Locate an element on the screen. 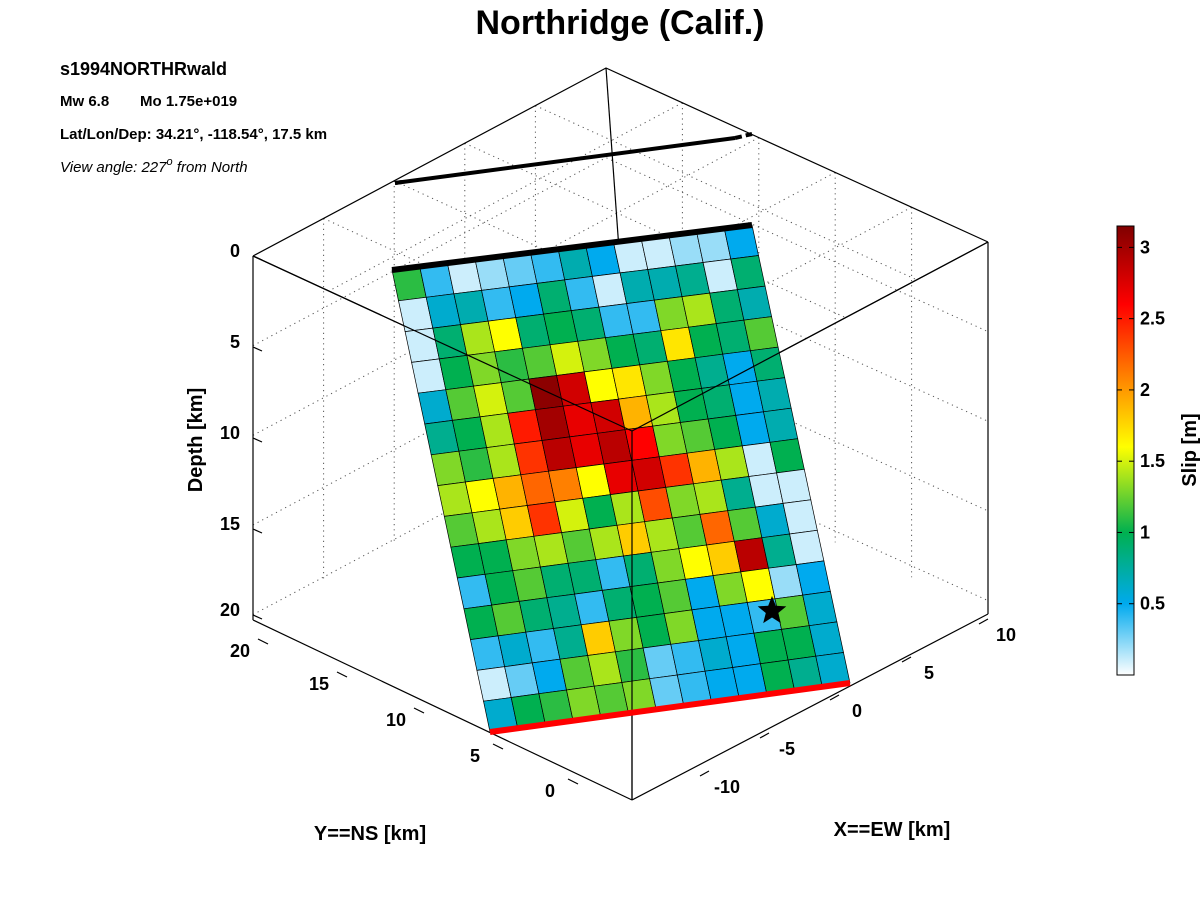 The height and width of the screenshot is (900, 1200). ew-tick-label: 10 is located at coordinates (1006, 635).